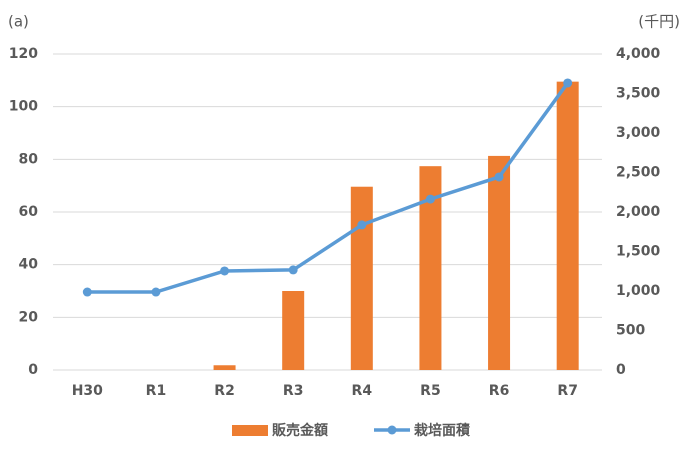 The height and width of the screenshot is (451, 687). Describe the element at coordinates (18, 22) in the screenshot. I see `y-axis-title: (a)` at that location.